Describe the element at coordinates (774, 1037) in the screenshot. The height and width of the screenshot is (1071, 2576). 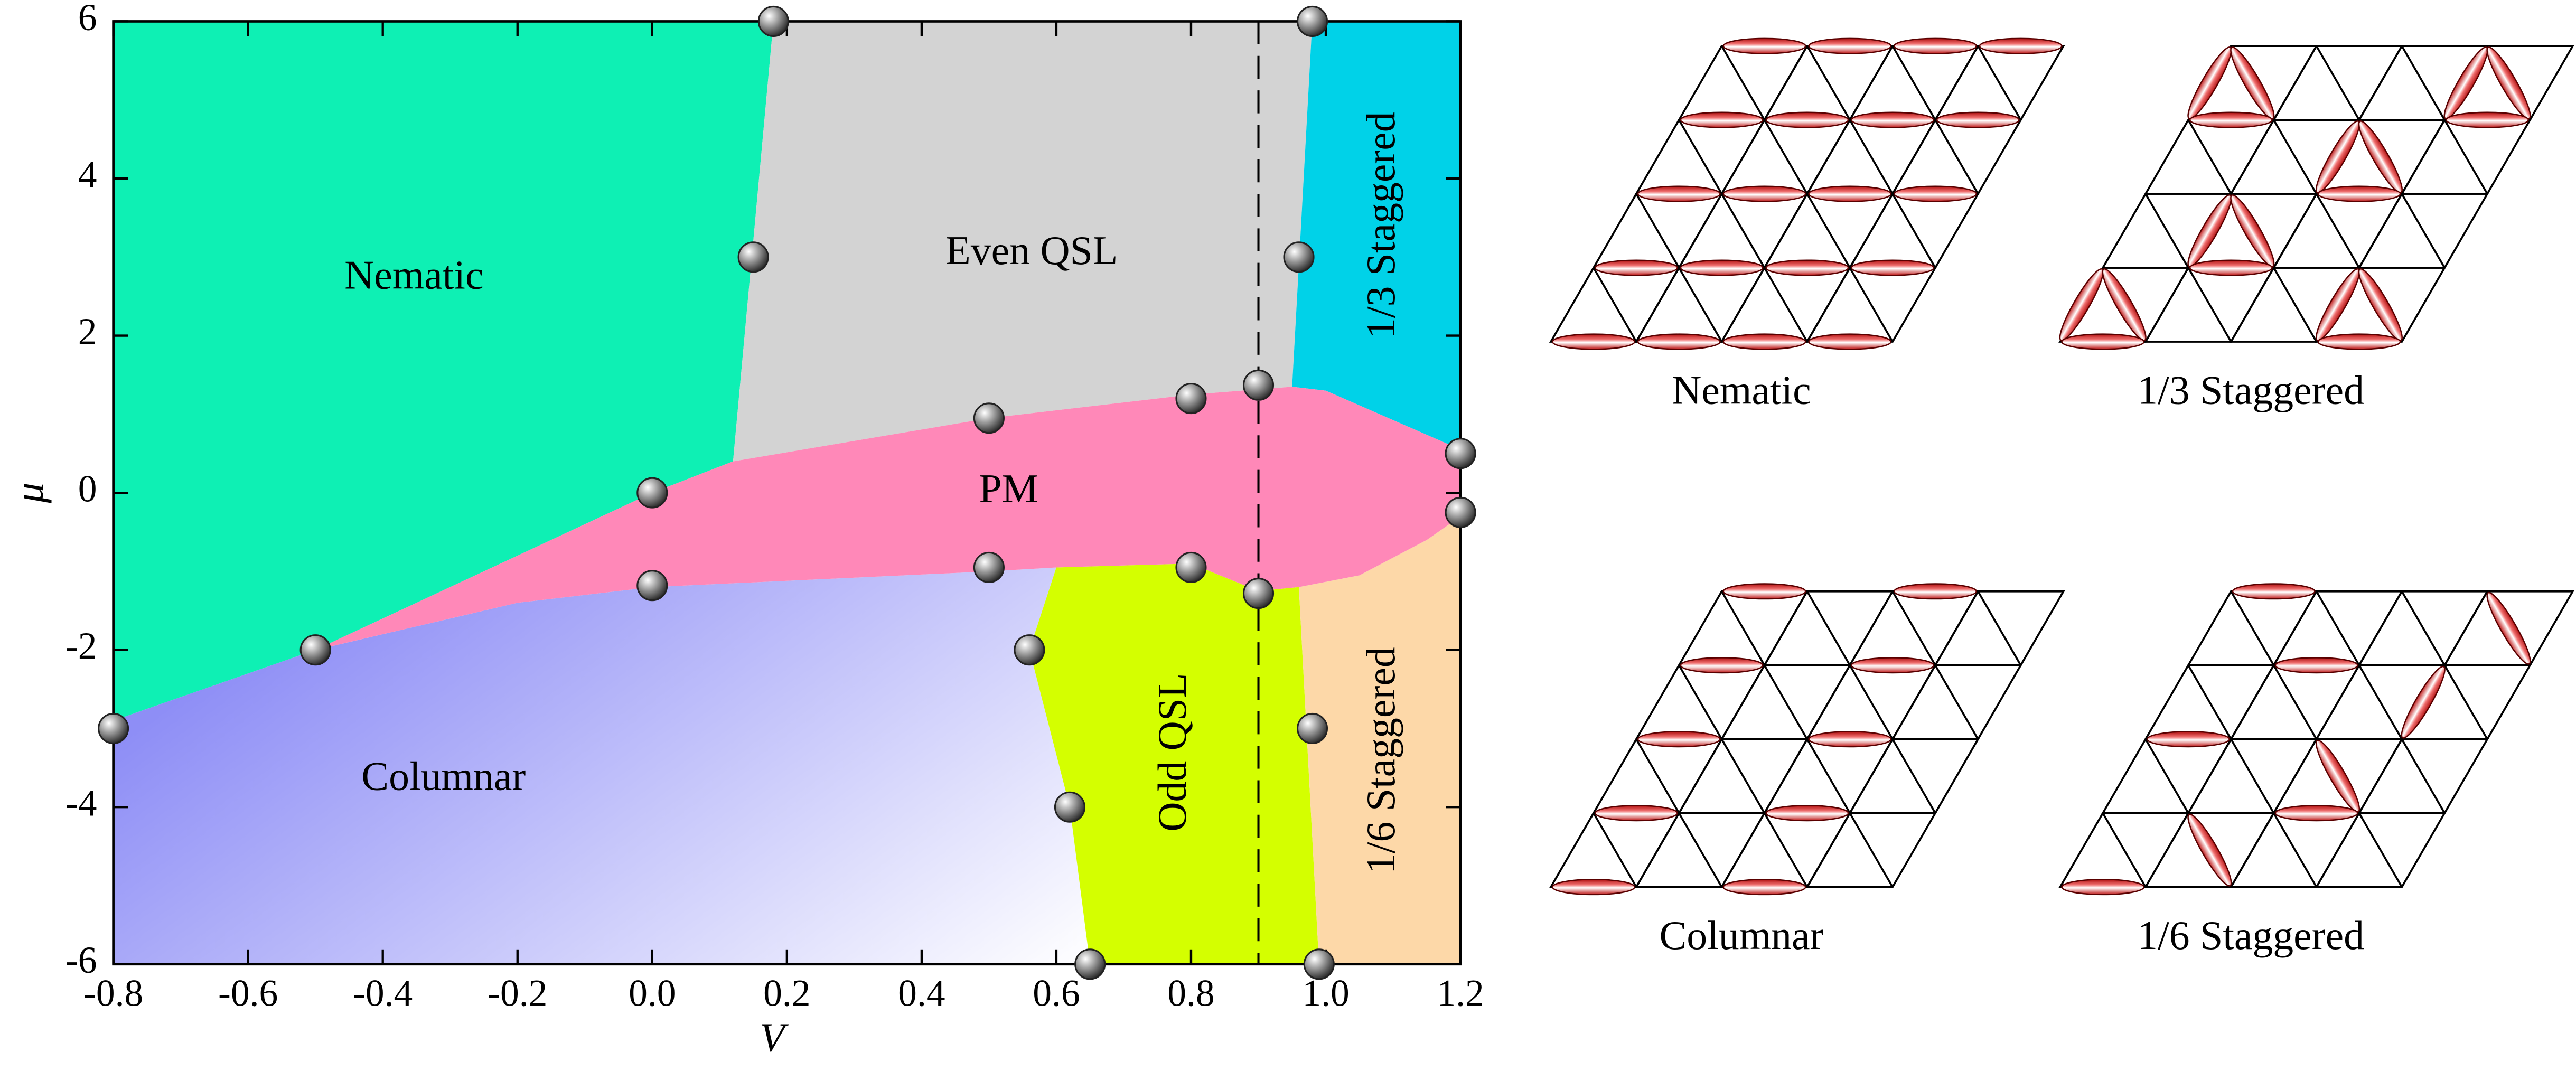
I see `x-axis-label: V` at that location.